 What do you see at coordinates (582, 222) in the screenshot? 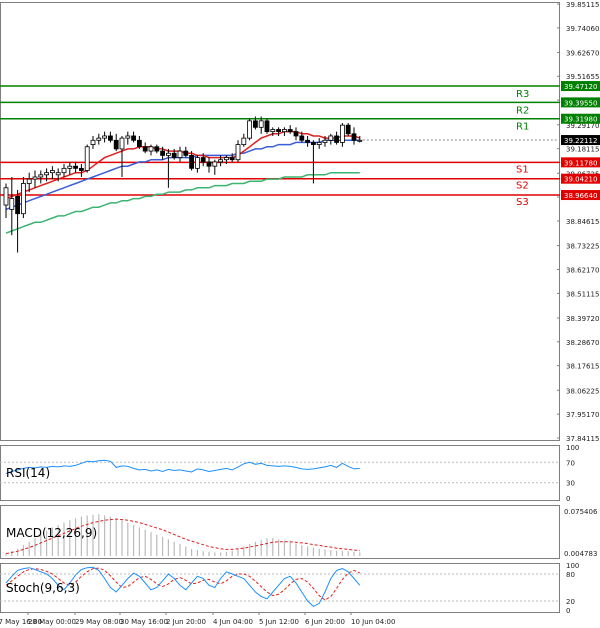
I see `price-tick-label: 38.84615` at bounding box center [582, 222].